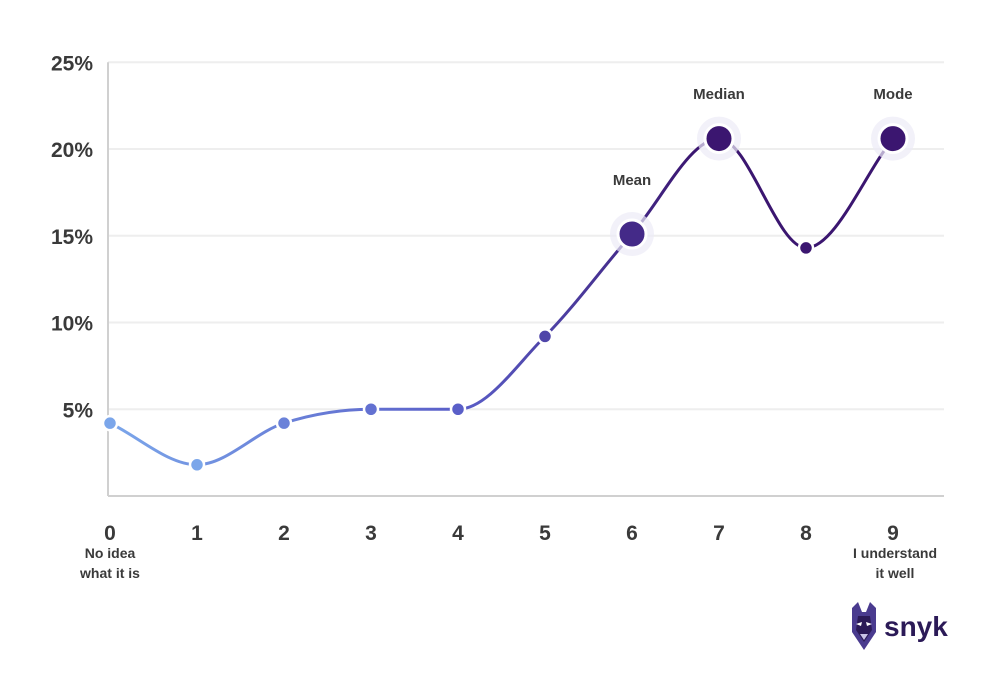 This screenshot has height=675, width=1000. Describe the element at coordinates (864, 626) in the screenshot. I see `doberman-head-icon` at that location.